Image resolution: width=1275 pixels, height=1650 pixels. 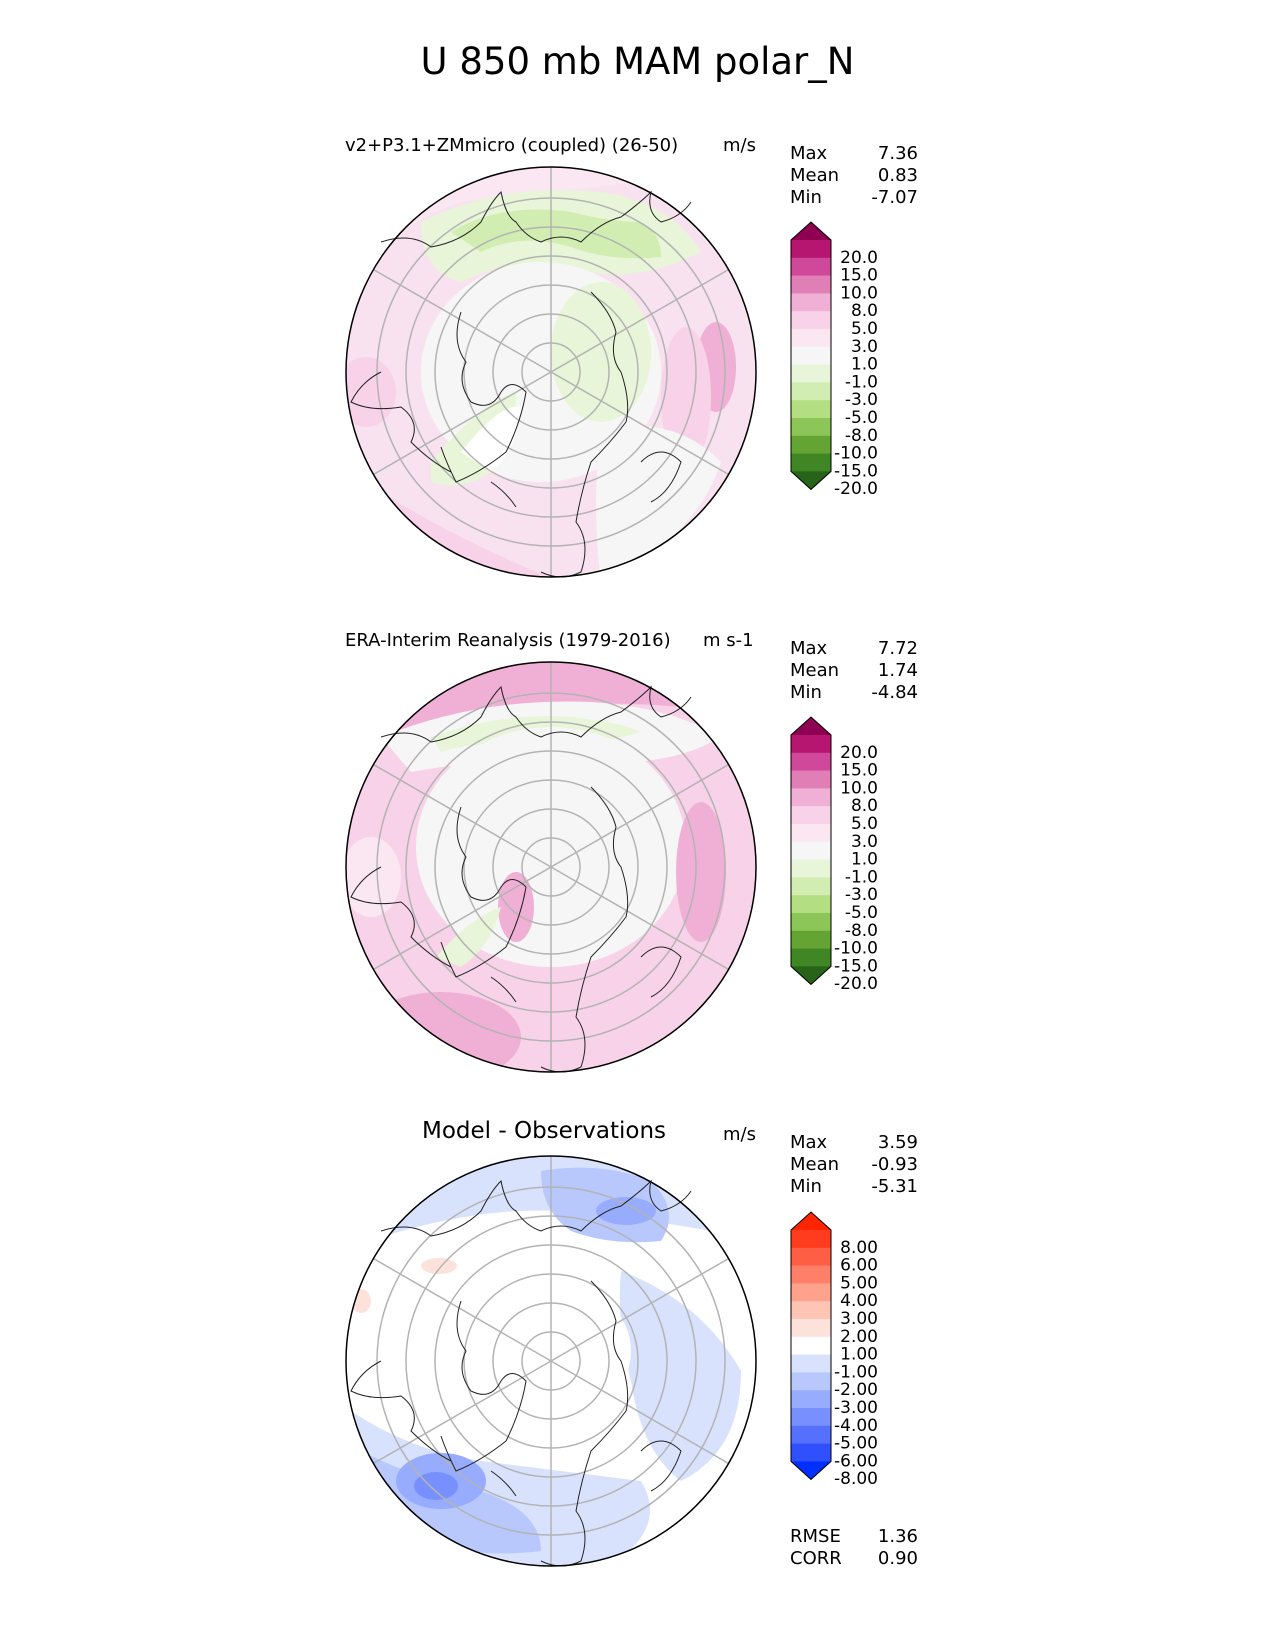 I want to click on colorbar-swatches, so click(x=811, y=356).